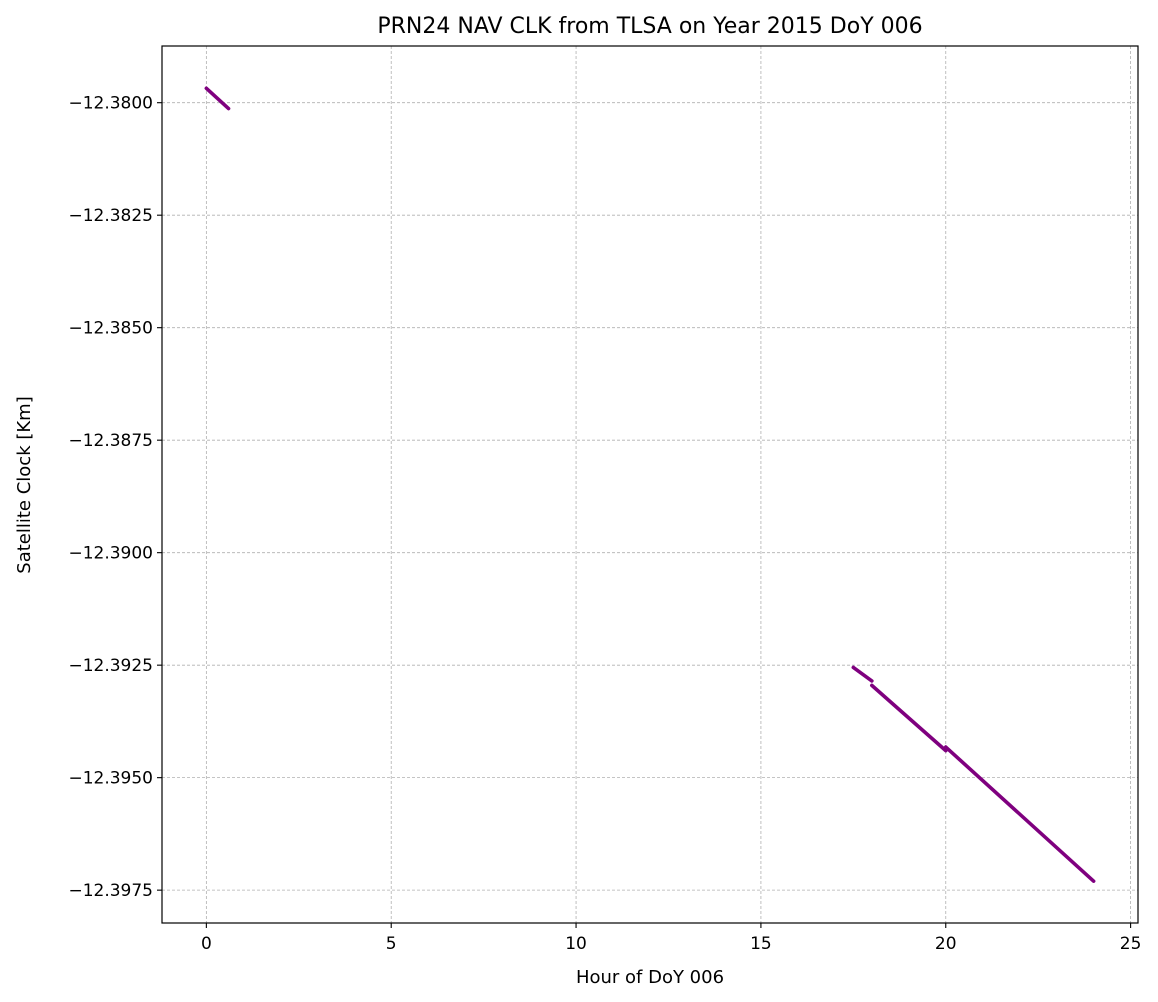  I want to click on x-tick-label: 25, so click(1131, 944).